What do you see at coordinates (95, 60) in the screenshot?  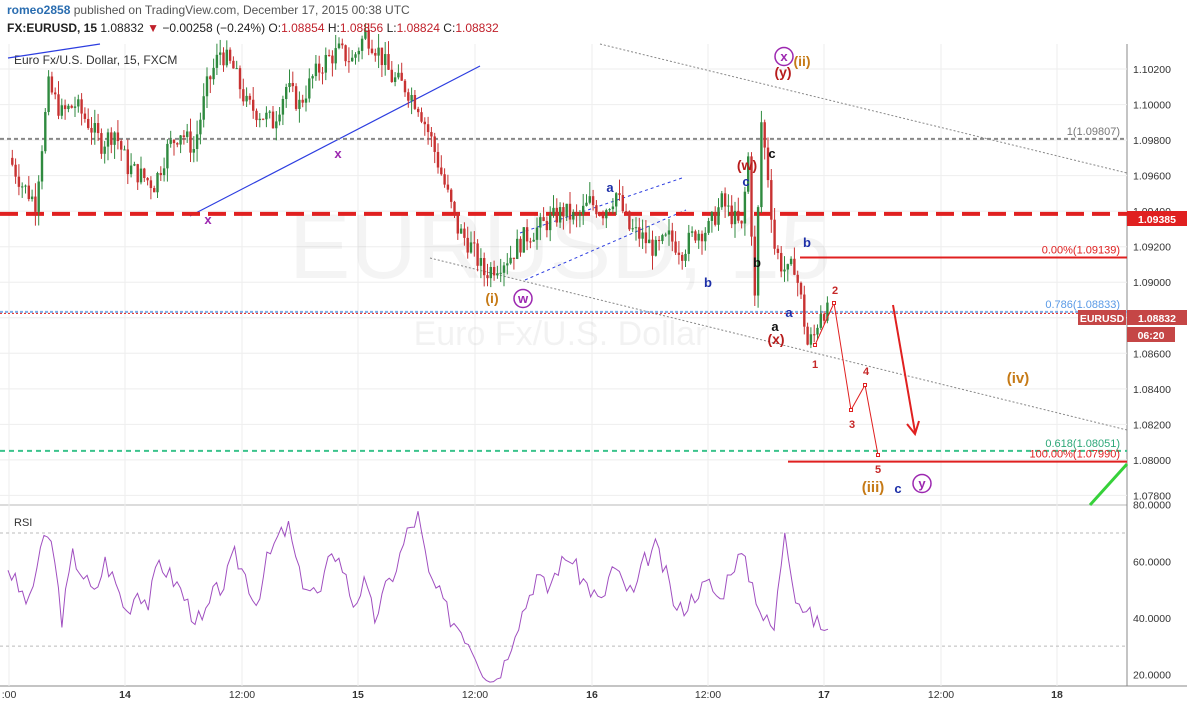 I see `chart-title: Euro Fx/U.S. Dollar, 15, FXCM` at bounding box center [95, 60].